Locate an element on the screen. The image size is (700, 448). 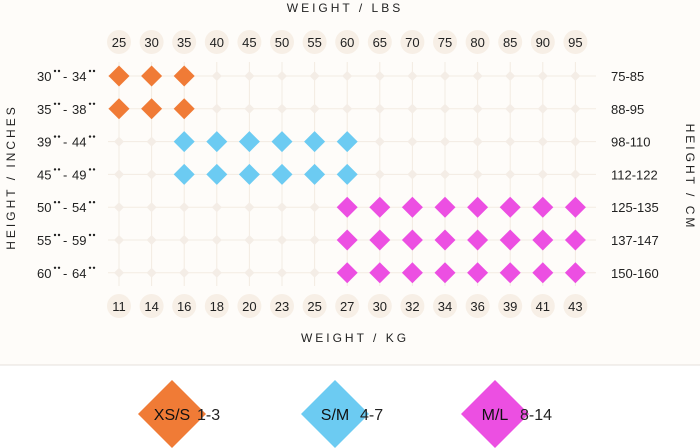
tick-label-lbs: 30 is located at coordinates (151, 42).